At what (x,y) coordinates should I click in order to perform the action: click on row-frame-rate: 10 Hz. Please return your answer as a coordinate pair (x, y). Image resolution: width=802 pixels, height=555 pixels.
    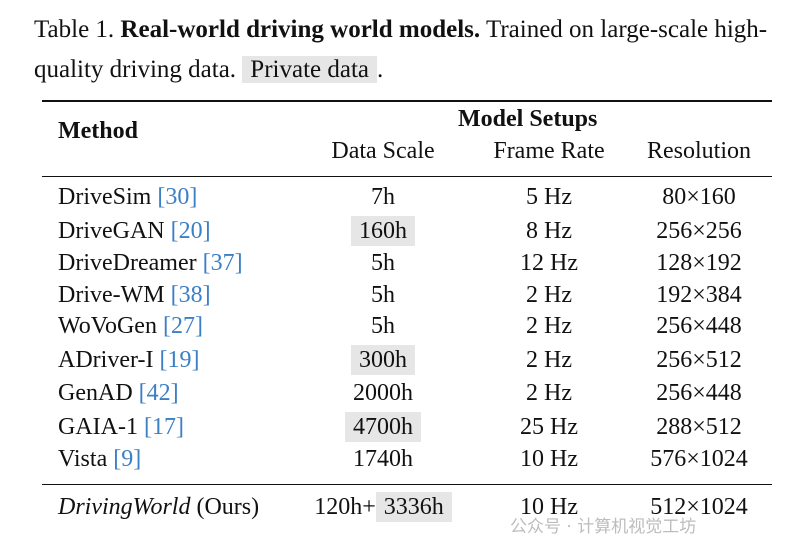
    Looking at the image, I should click on (549, 459).